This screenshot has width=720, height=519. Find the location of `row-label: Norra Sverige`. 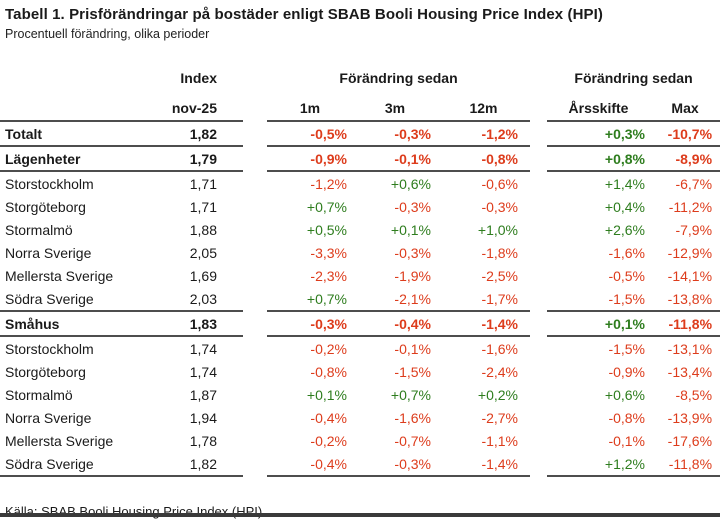

row-label: Norra Sverige is located at coordinates (48, 252).